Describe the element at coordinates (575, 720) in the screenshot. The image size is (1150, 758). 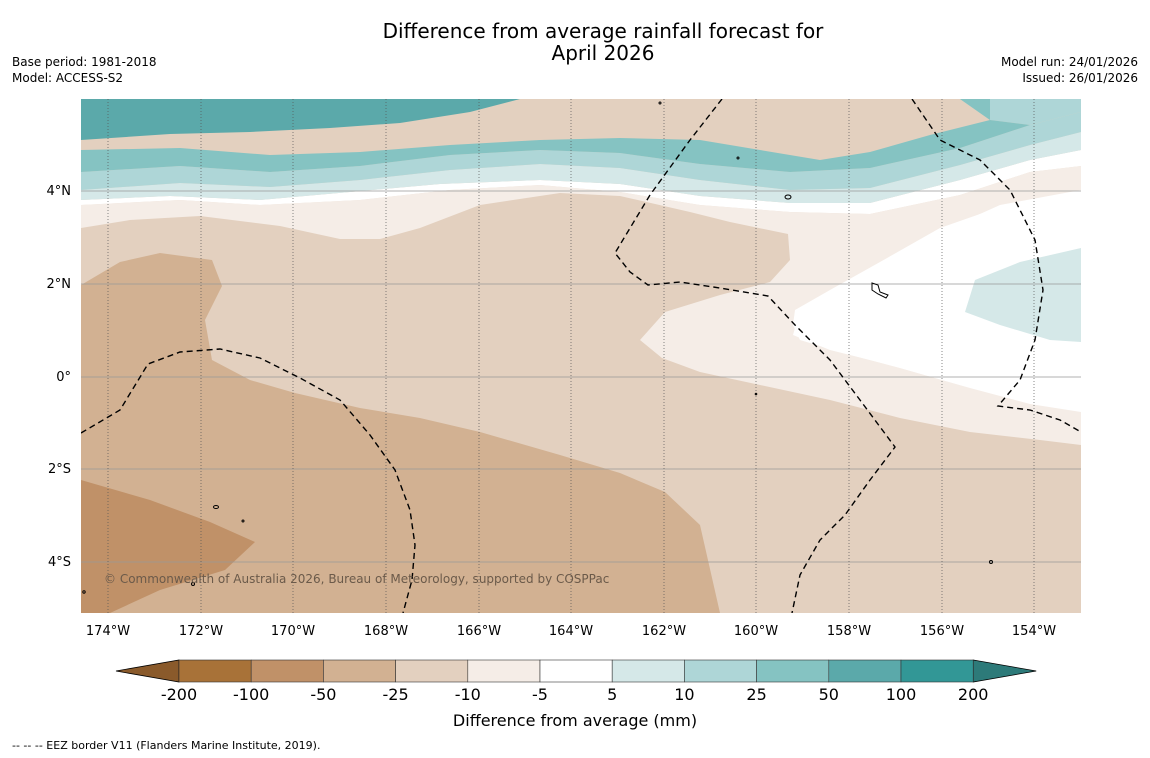
I see `colorbar-label: Difference from average (mm)` at that location.